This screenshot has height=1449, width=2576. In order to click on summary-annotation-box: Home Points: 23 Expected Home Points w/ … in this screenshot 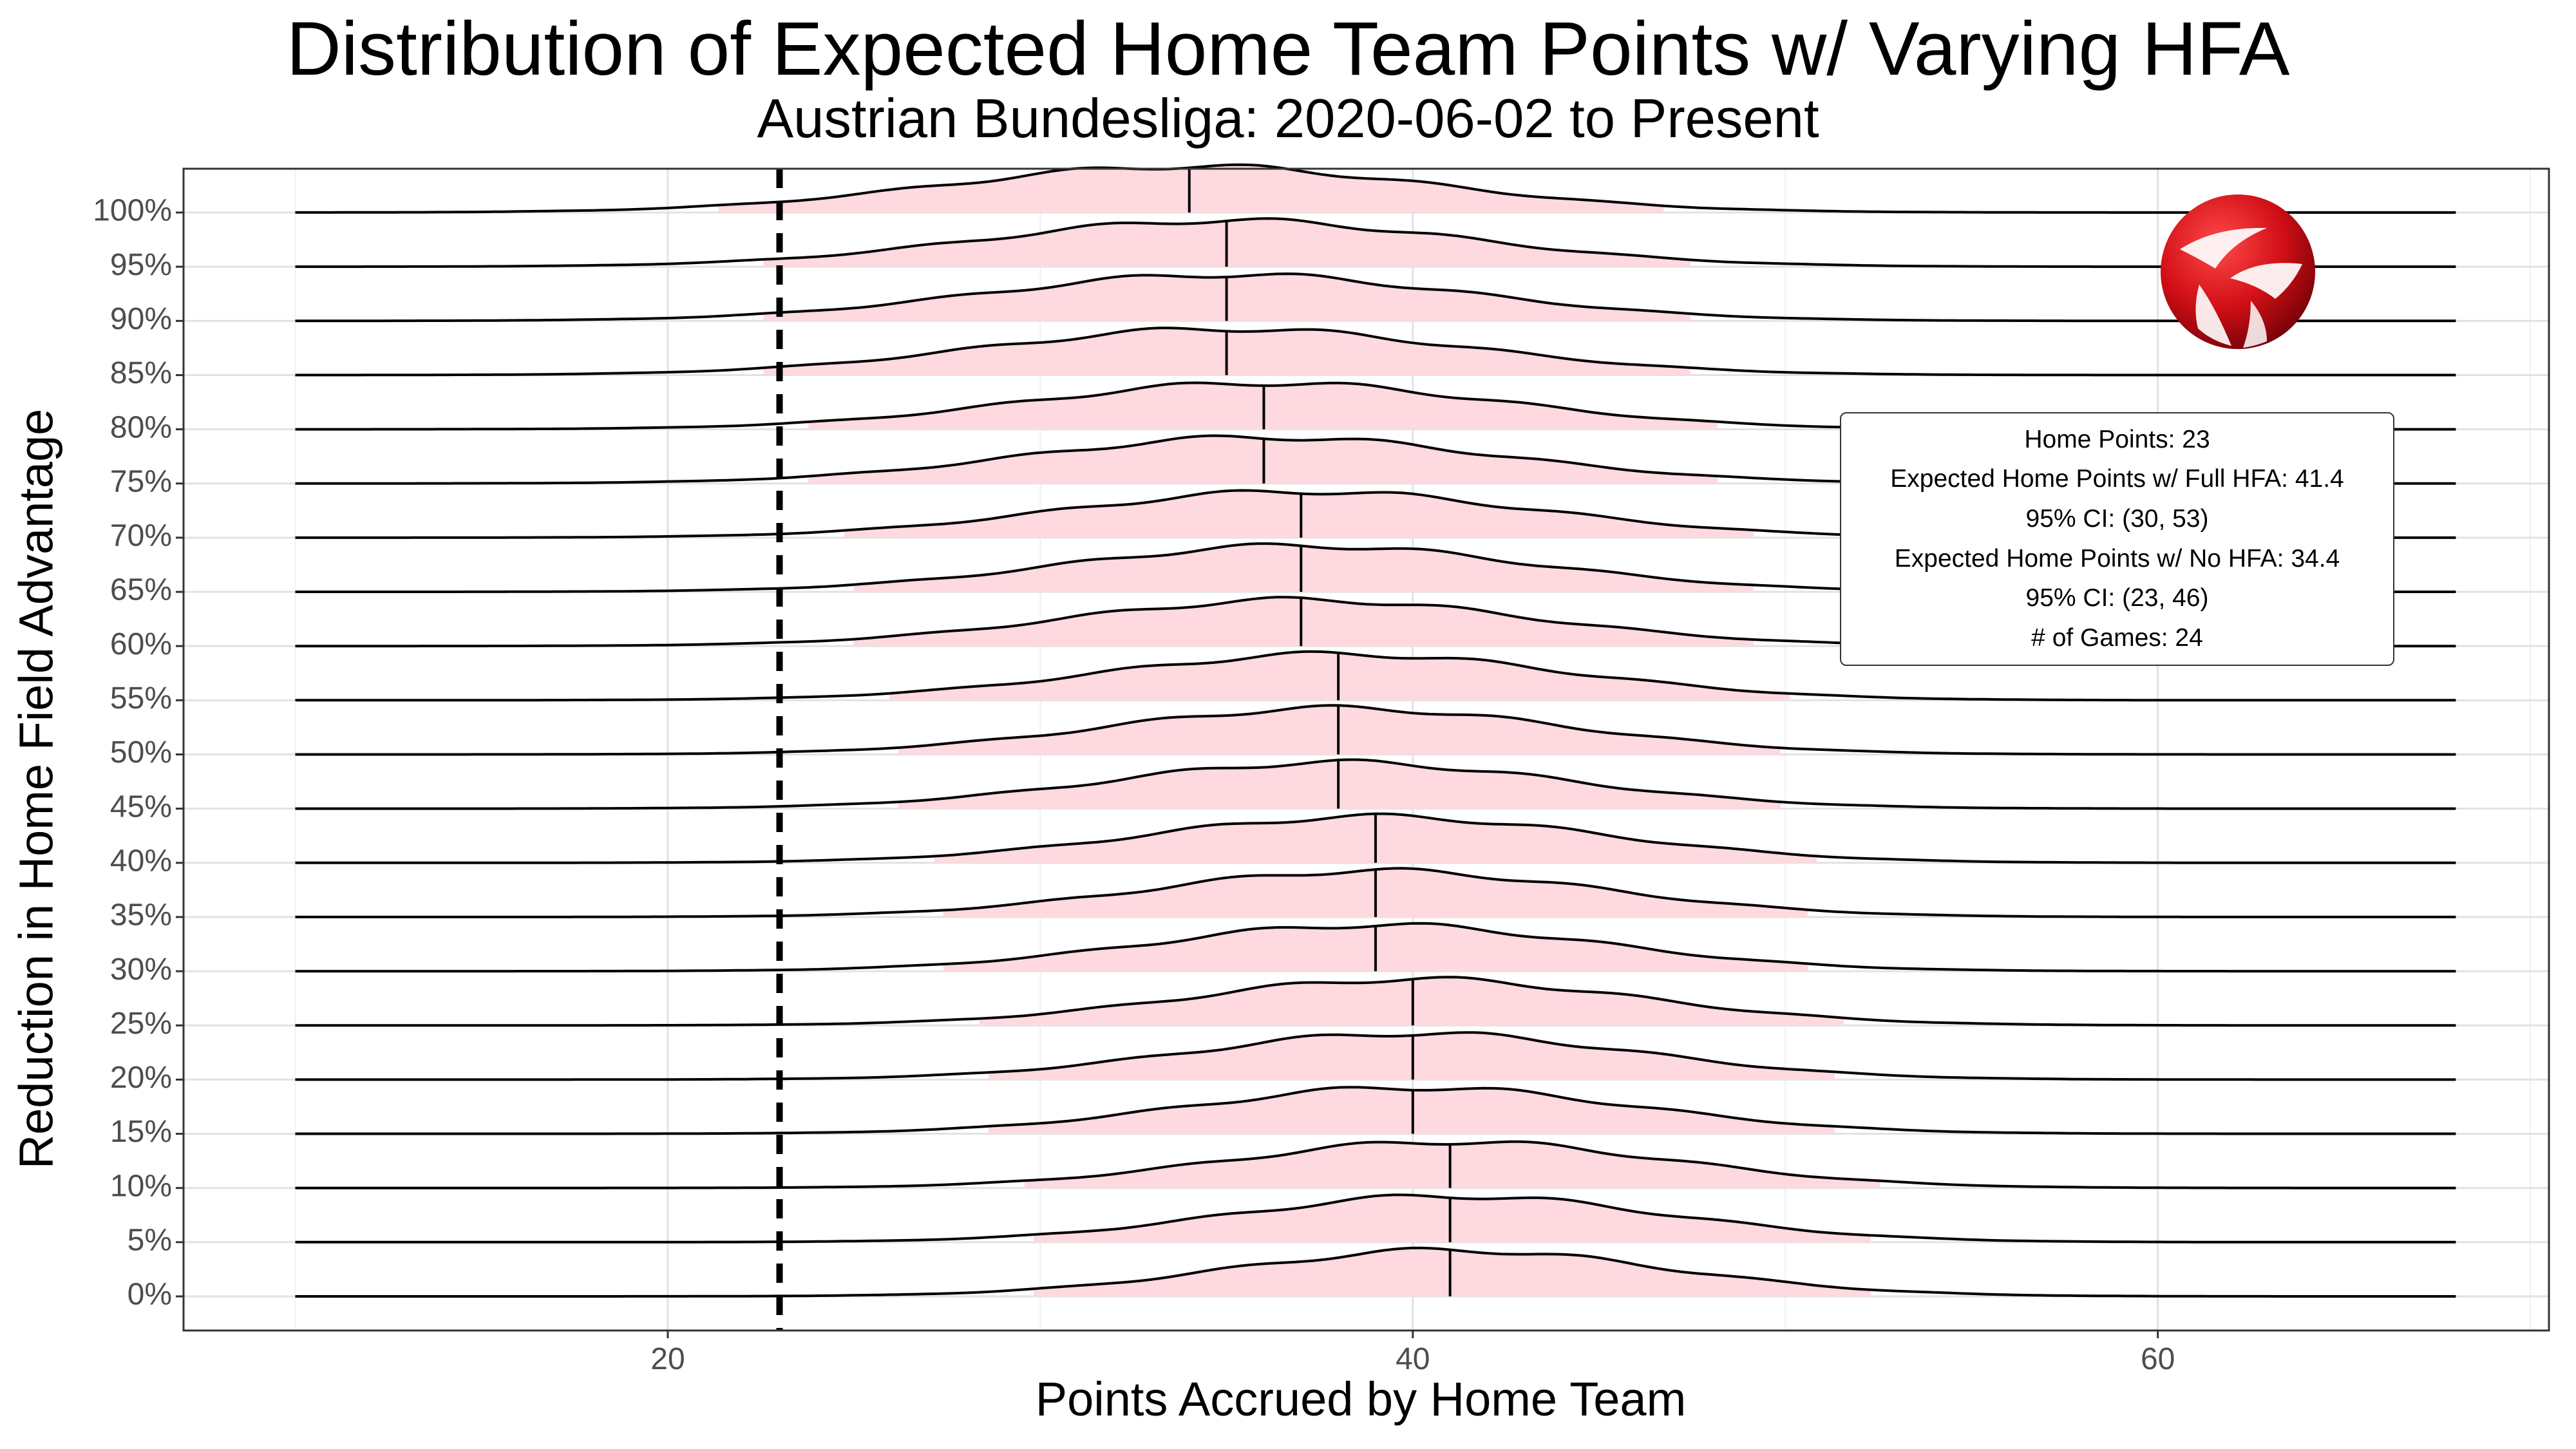, I will do `click(2117, 539)`.